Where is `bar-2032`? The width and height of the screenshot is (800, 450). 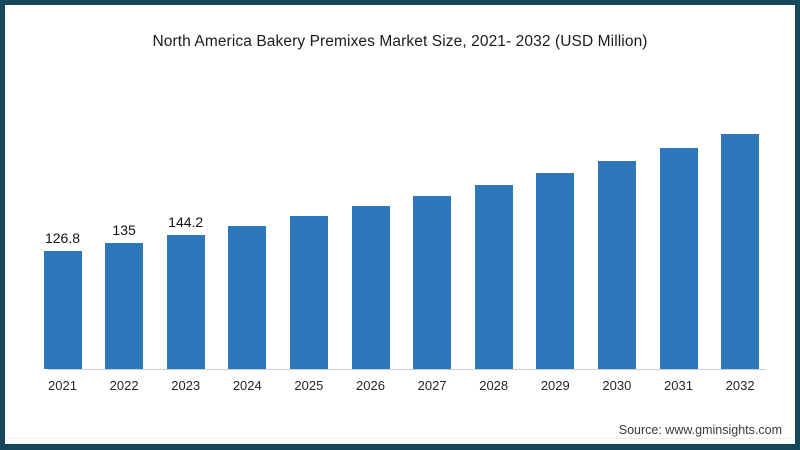 bar-2032 is located at coordinates (740, 251).